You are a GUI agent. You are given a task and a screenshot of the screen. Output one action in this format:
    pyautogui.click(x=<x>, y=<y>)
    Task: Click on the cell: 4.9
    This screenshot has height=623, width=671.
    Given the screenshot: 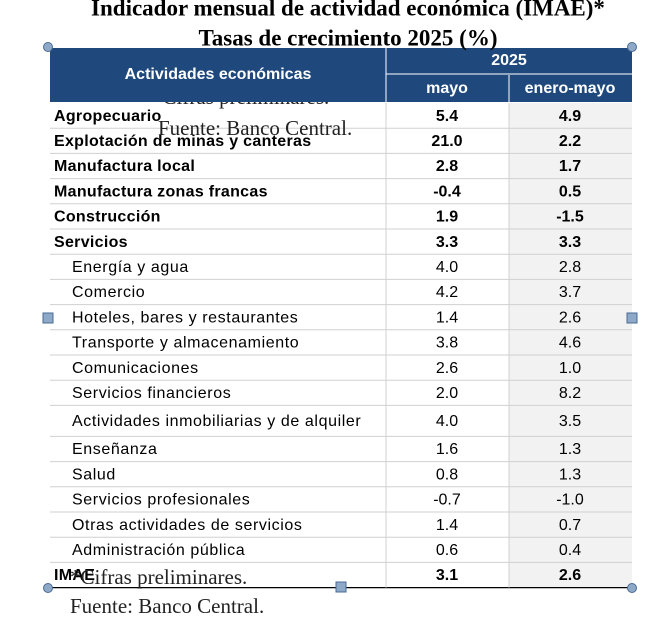 What is the action you would take?
    pyautogui.click(x=570, y=116)
    